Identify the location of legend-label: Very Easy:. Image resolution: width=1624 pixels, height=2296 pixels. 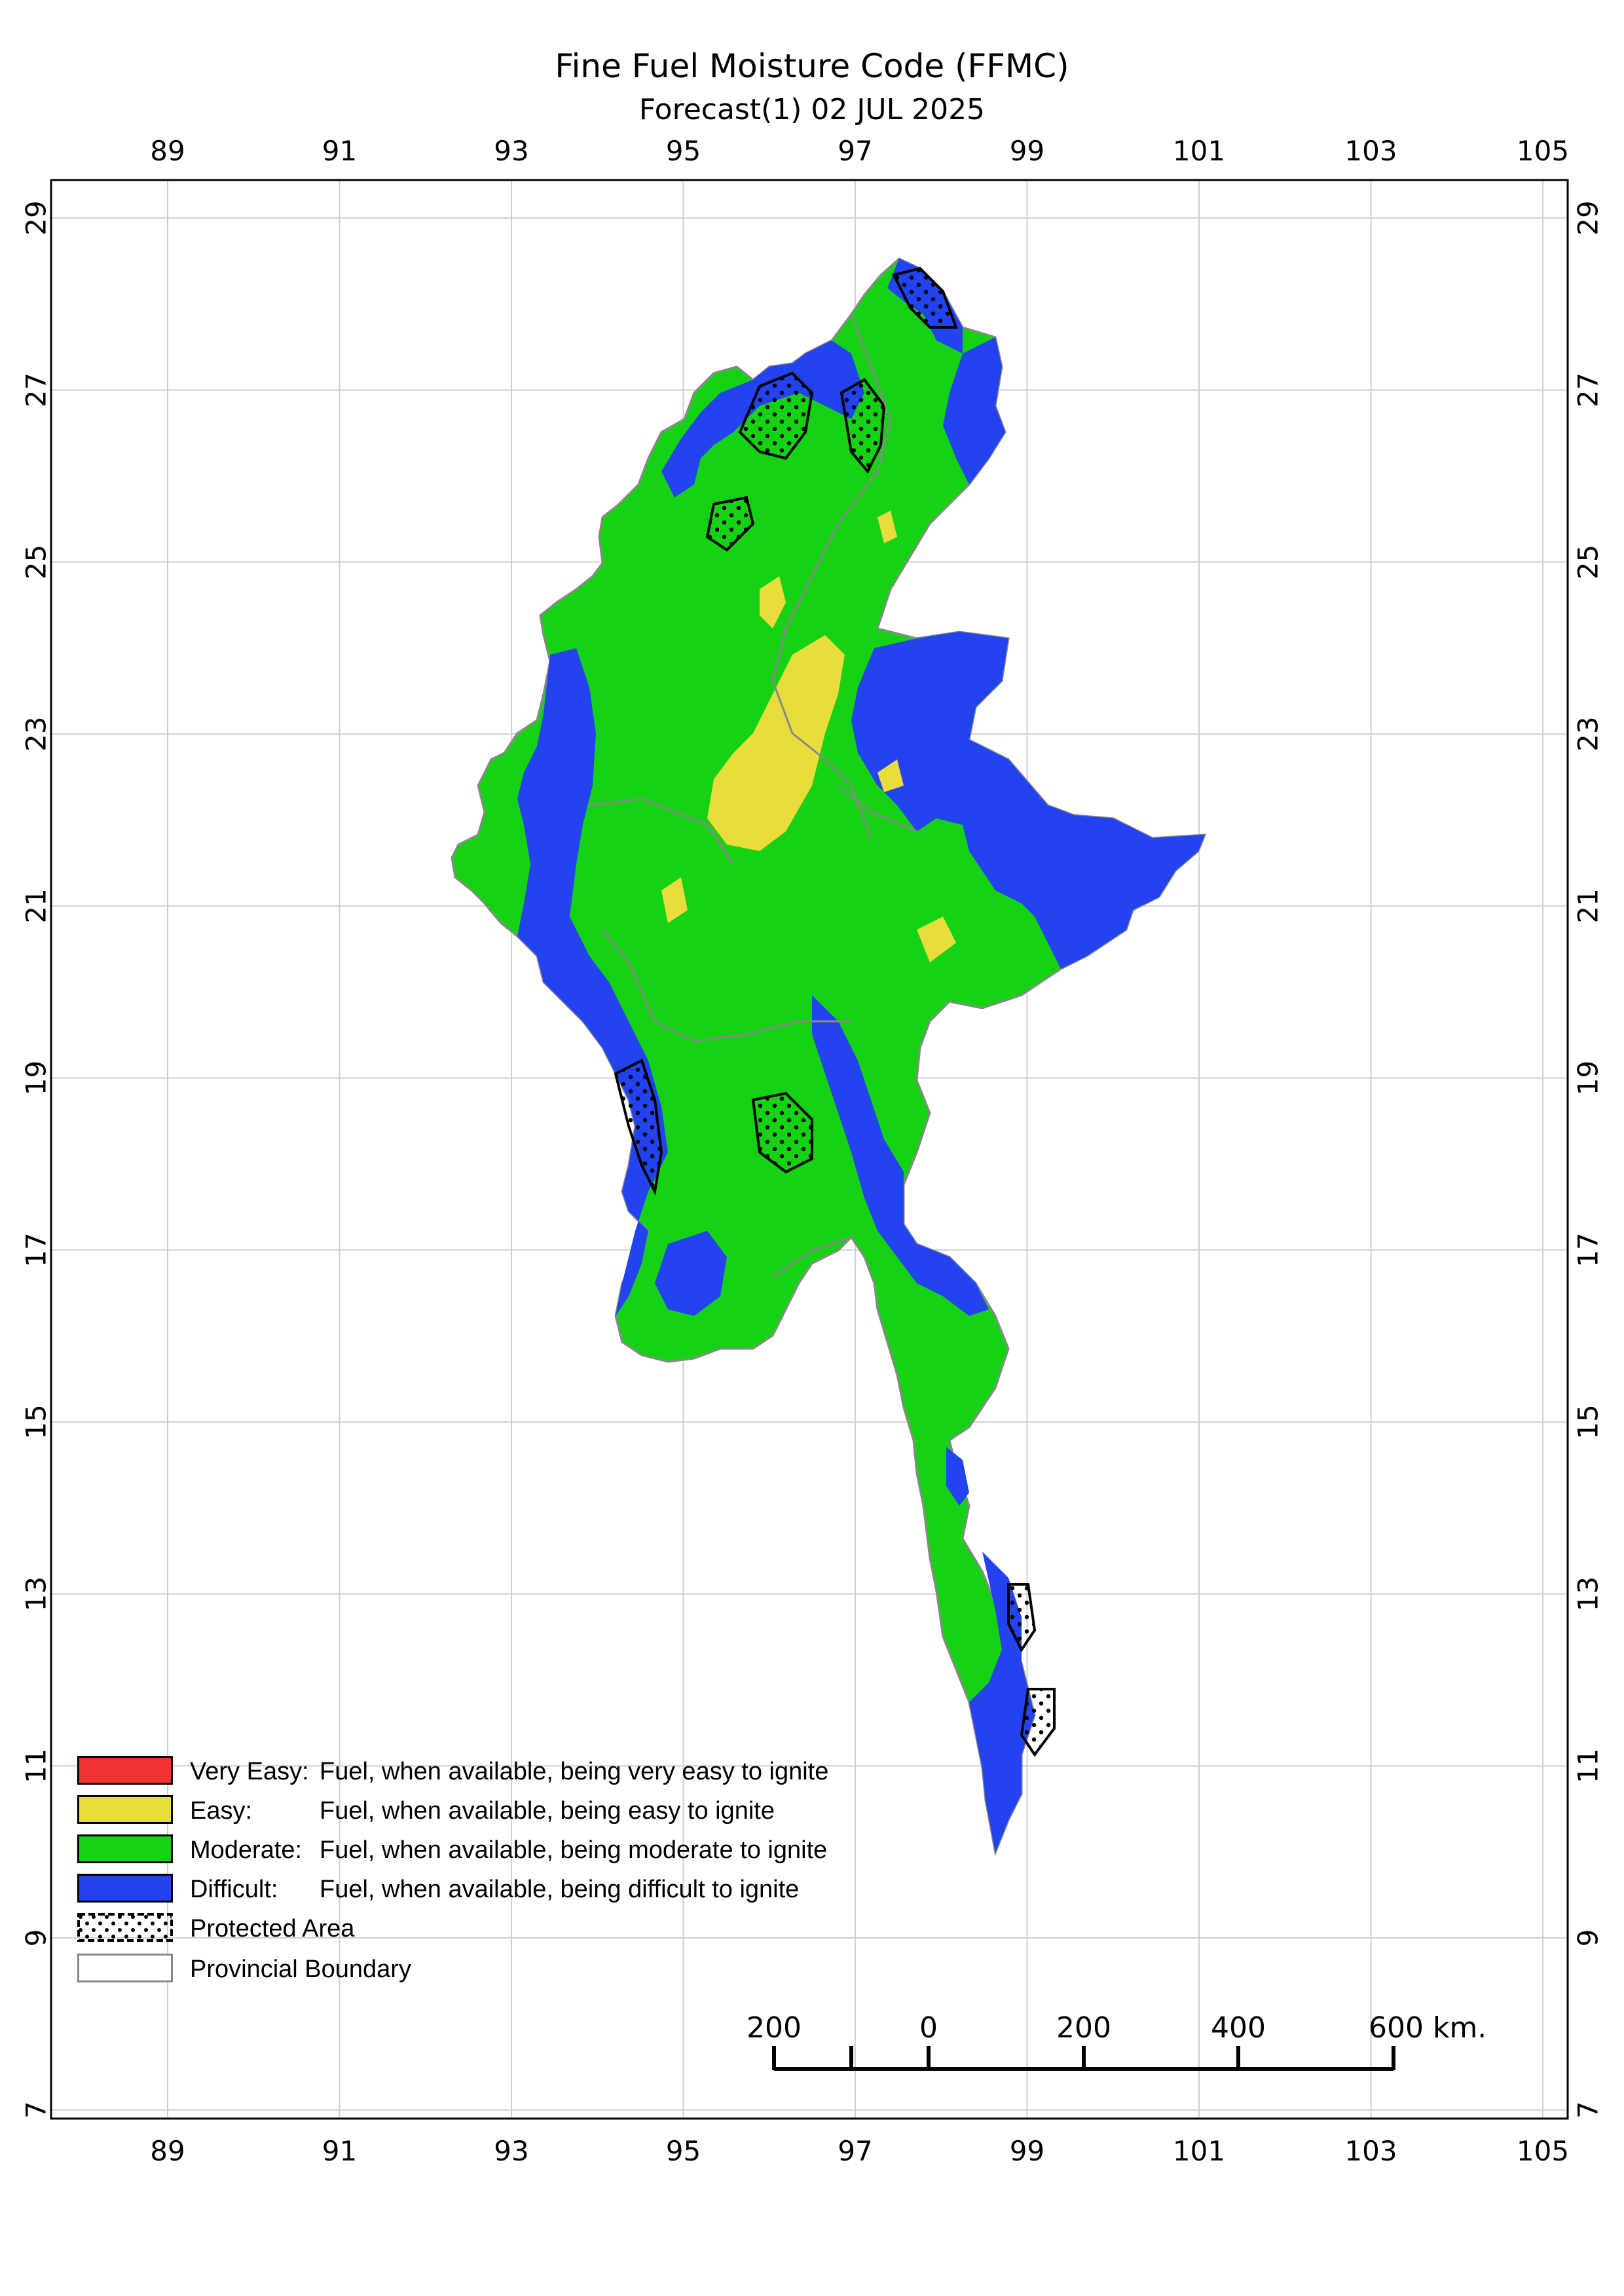
(249, 1771).